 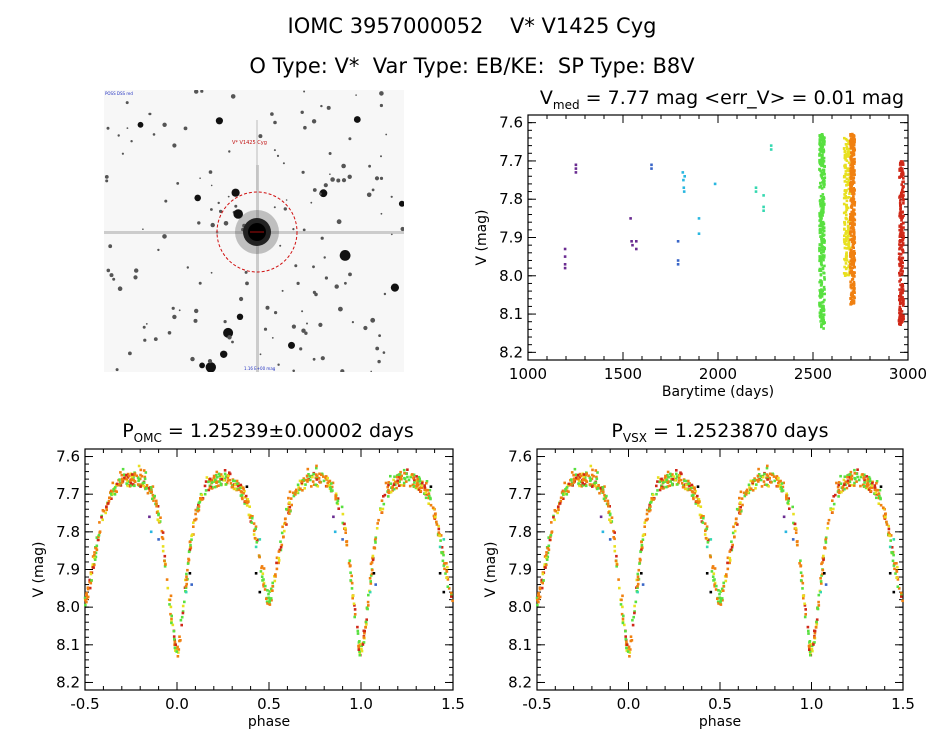 What do you see at coordinates (68, 570) in the screenshot?
I see `y-tick-label: 7.9` at bounding box center [68, 570].